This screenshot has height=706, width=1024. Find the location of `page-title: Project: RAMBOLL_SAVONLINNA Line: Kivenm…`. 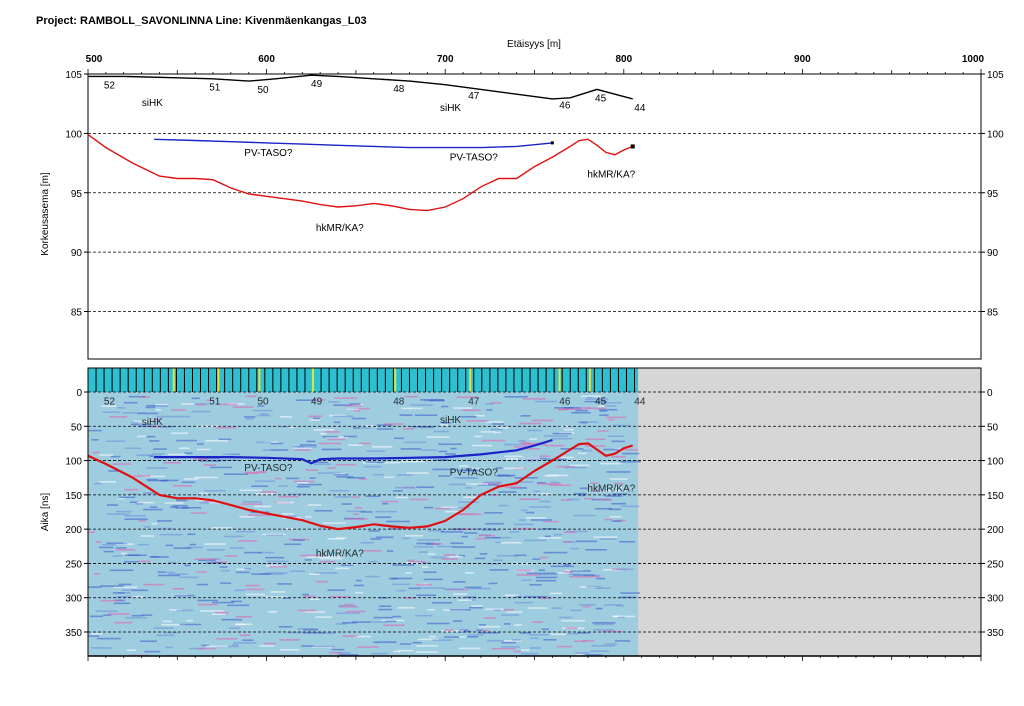

page-title: Project: RAMBOLL_SAVONLINNA Line: Kivenm… is located at coordinates (201, 21).